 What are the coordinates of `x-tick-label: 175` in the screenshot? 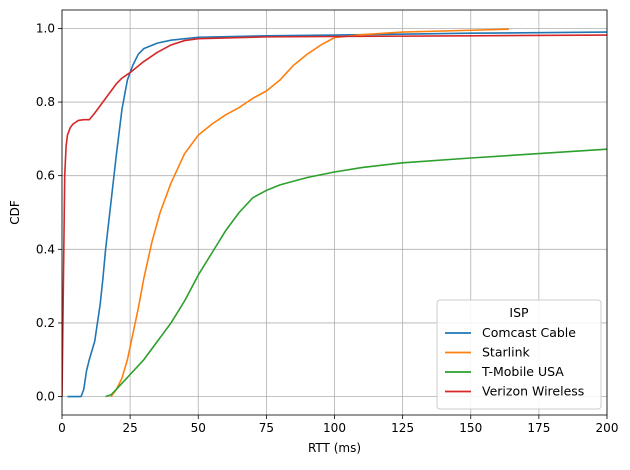 It's located at (538, 428).